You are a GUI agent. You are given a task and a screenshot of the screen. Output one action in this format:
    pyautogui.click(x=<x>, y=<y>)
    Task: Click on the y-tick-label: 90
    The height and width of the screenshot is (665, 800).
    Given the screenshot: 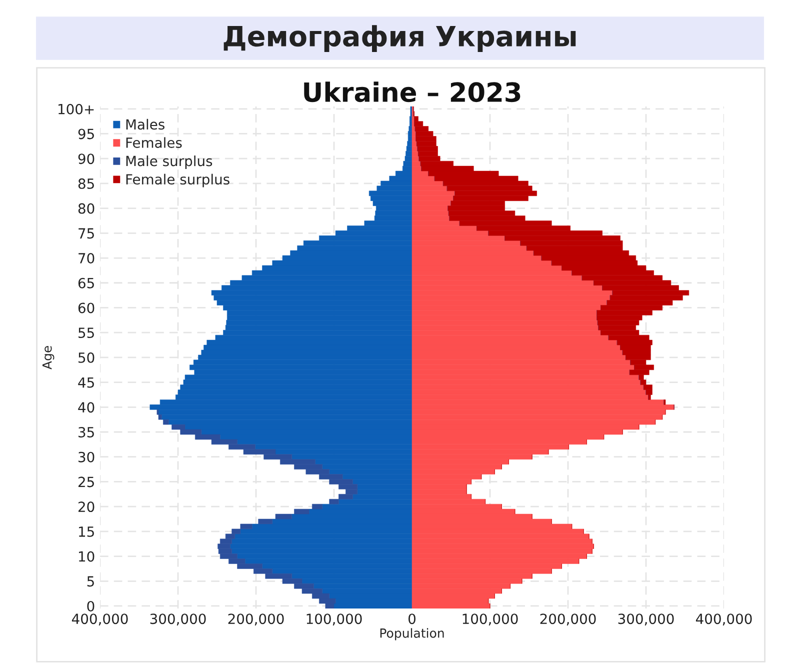 What is the action you would take?
    pyautogui.click(x=86, y=159)
    